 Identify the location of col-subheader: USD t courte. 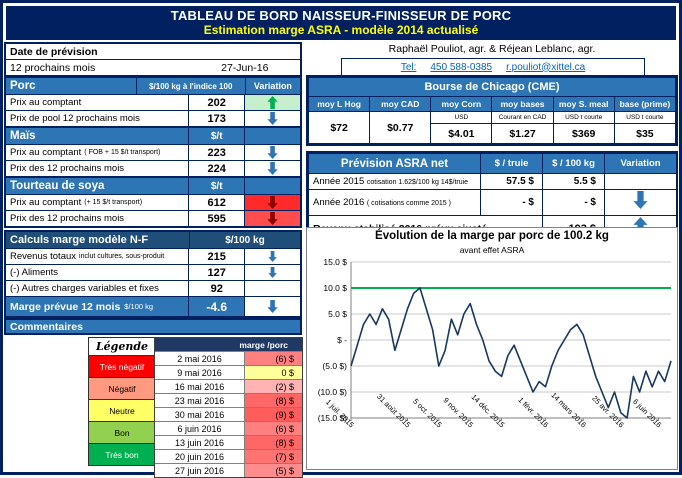
(583, 117).